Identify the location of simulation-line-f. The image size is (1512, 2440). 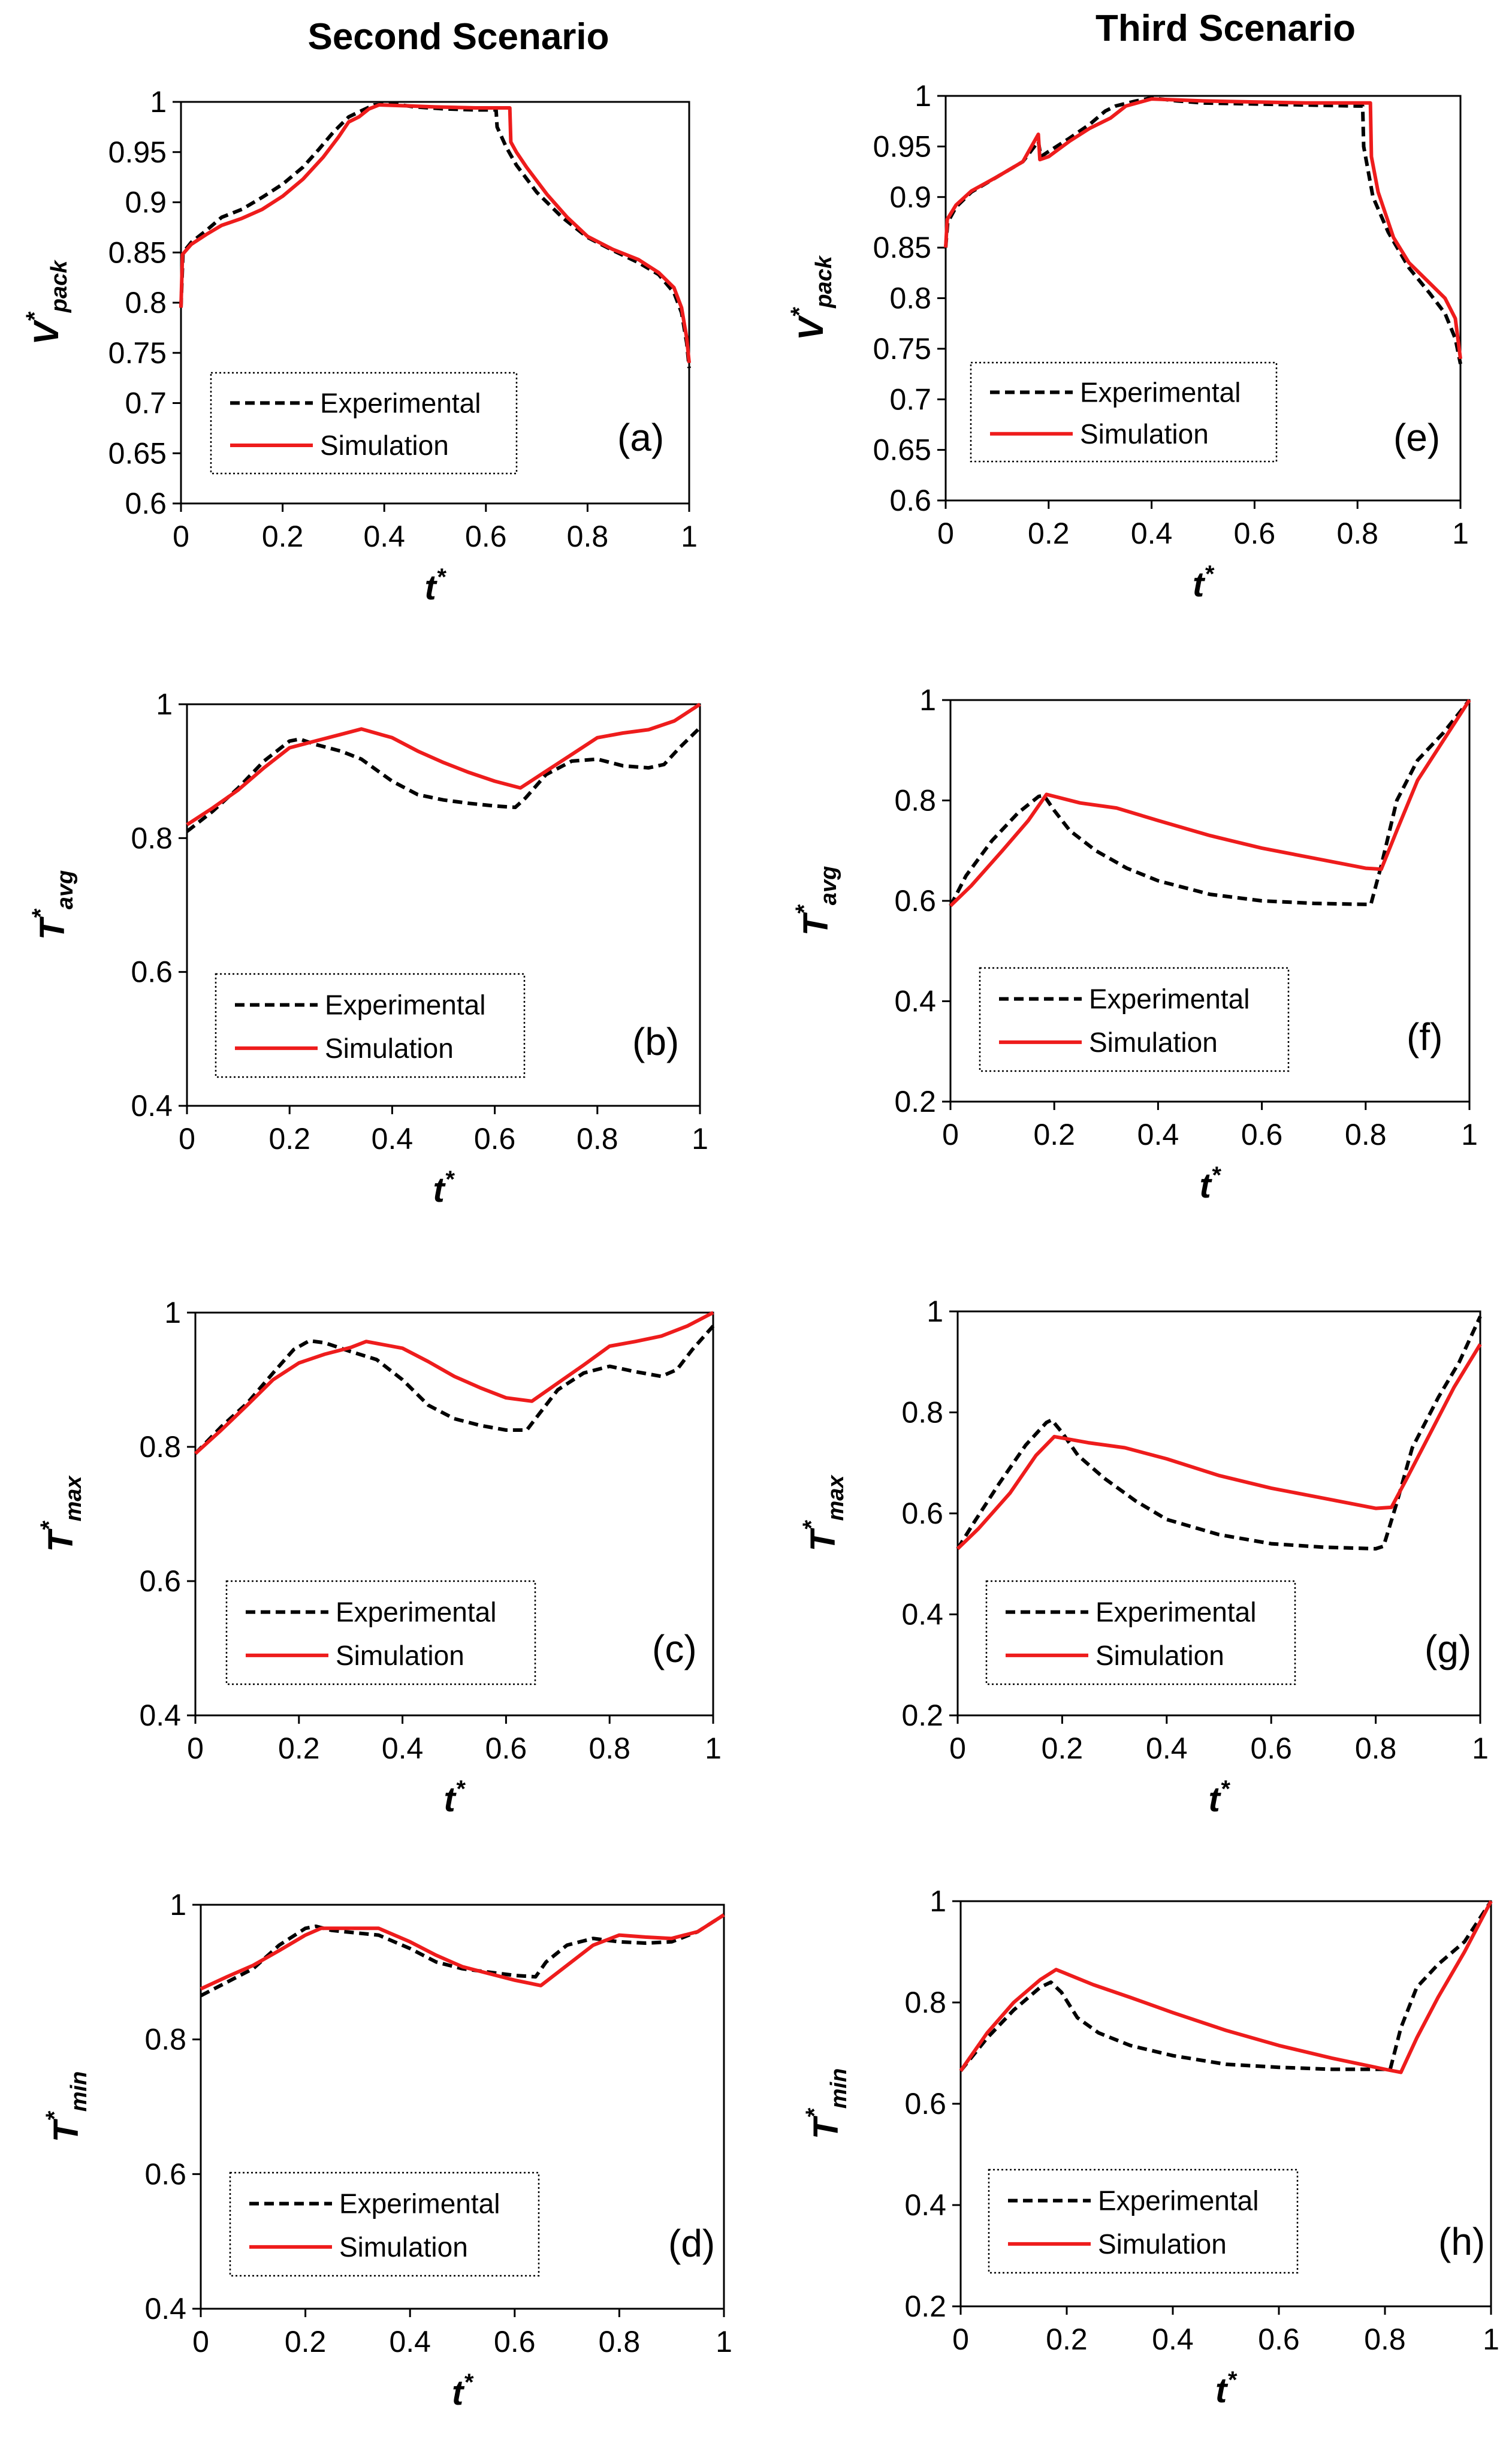
(1210, 803).